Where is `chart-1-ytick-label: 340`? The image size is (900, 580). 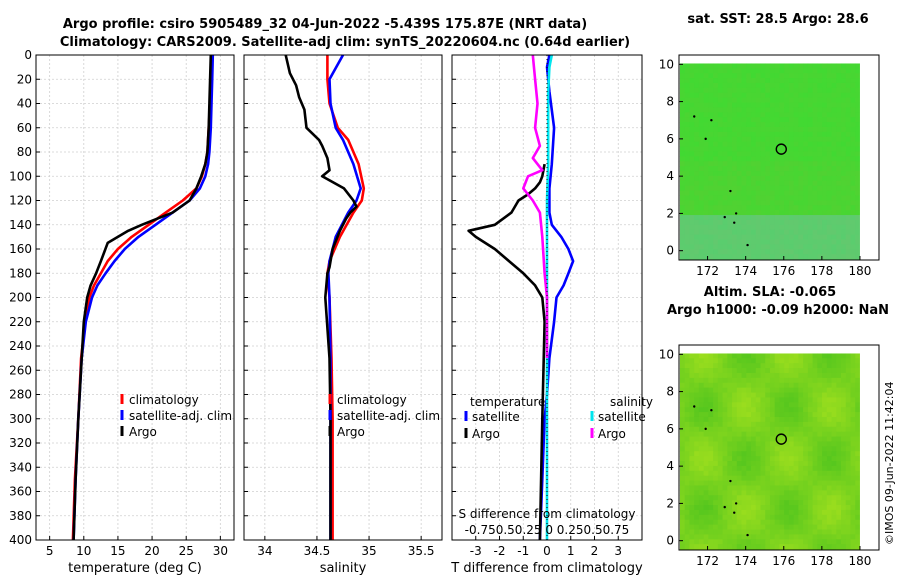
chart-1-ytick-label: 340 is located at coordinates (20, 467).